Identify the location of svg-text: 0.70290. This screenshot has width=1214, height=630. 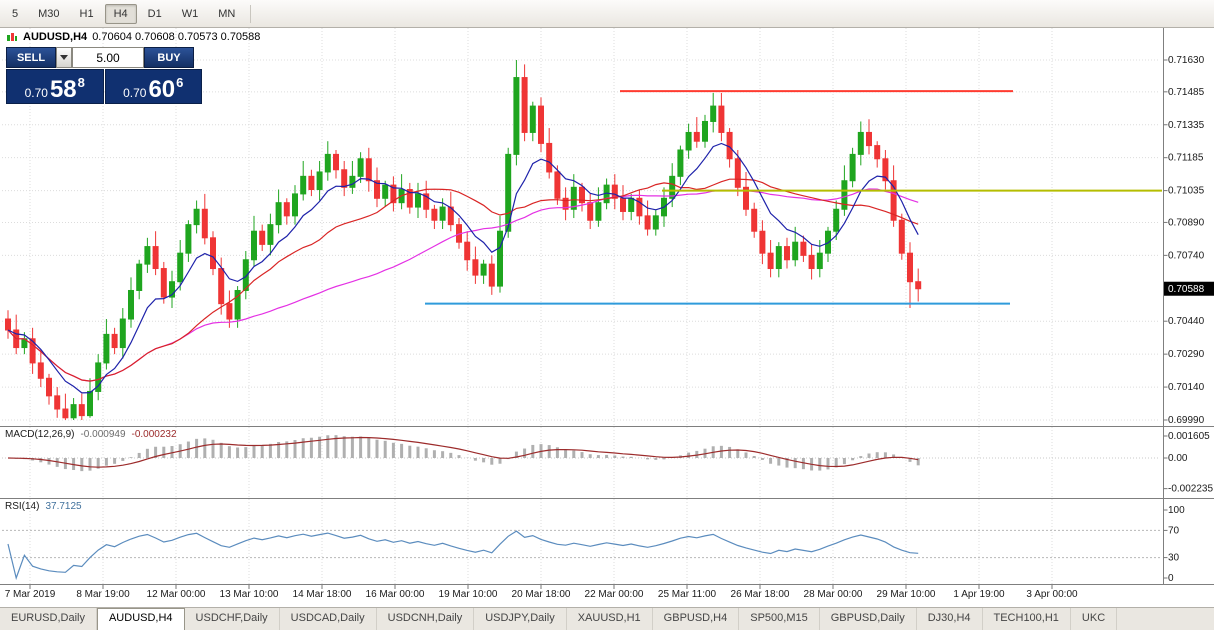
(1186, 354).